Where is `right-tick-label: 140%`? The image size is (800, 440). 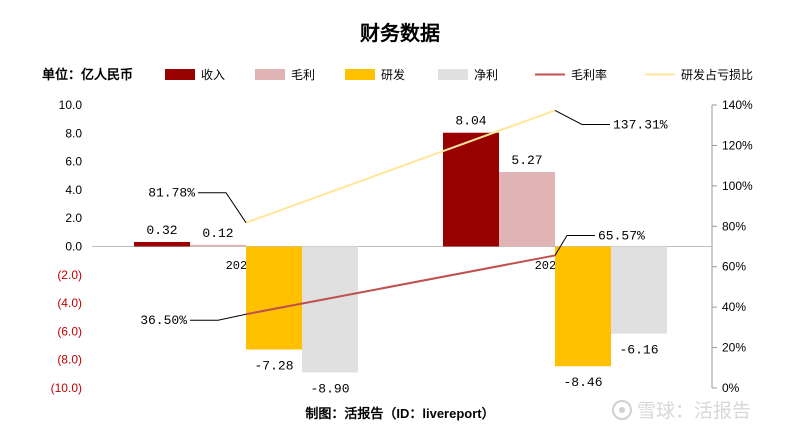
right-tick-label: 140% is located at coordinates (737, 105).